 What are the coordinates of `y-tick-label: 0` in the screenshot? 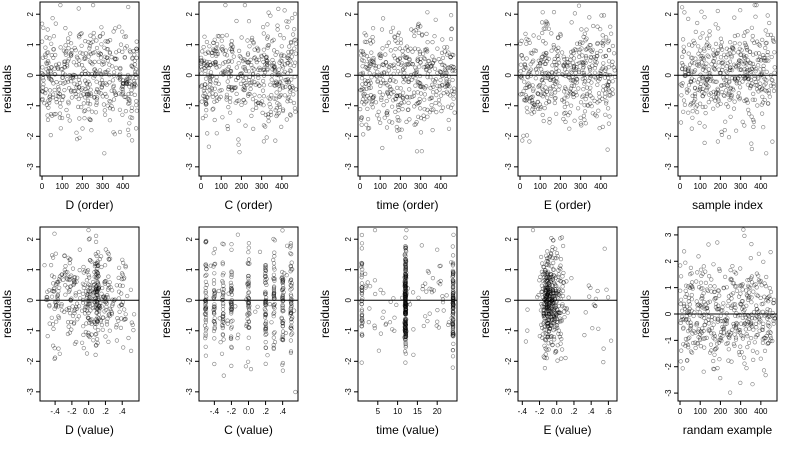 It's located at (508, 74).